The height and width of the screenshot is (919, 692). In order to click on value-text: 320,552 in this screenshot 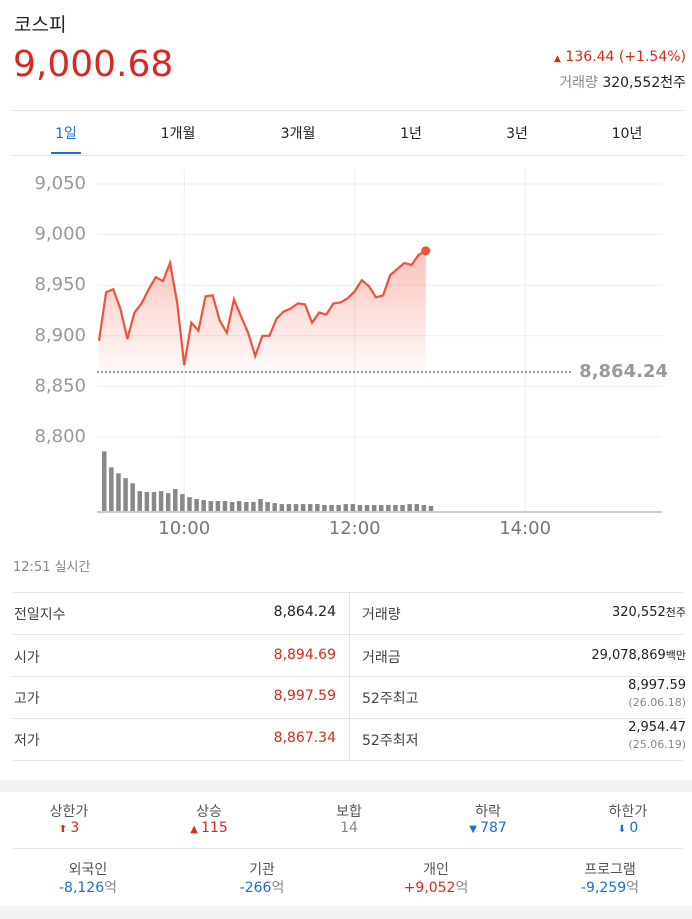, I will do `click(638, 612)`.